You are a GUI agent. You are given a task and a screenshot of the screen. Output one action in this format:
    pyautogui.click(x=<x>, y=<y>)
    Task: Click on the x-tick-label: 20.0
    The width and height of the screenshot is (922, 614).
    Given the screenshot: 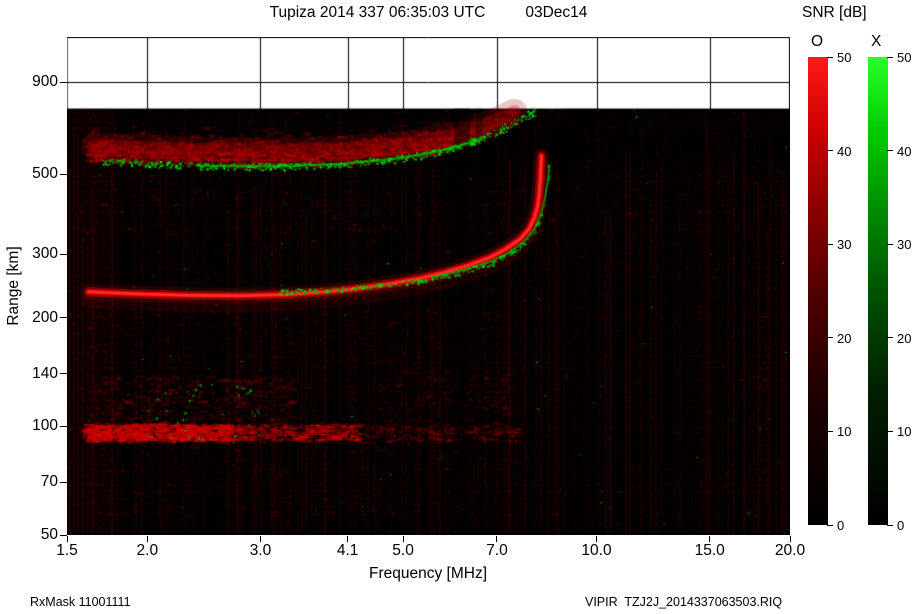 What is the action you would take?
    pyautogui.click(x=790, y=550)
    